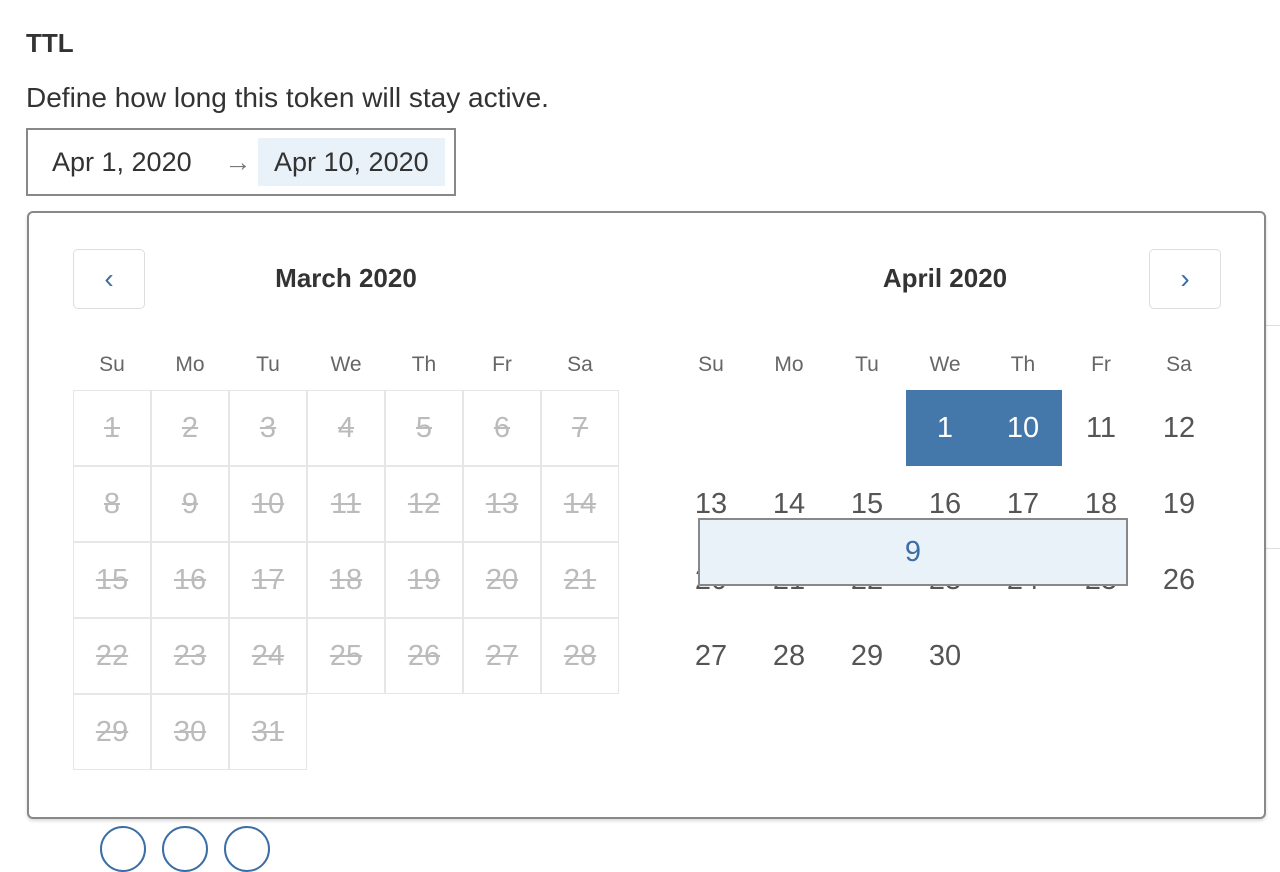 The height and width of the screenshot is (872, 1280). Describe the element at coordinates (268, 428) in the screenshot. I see `day-cell: 3` at that location.